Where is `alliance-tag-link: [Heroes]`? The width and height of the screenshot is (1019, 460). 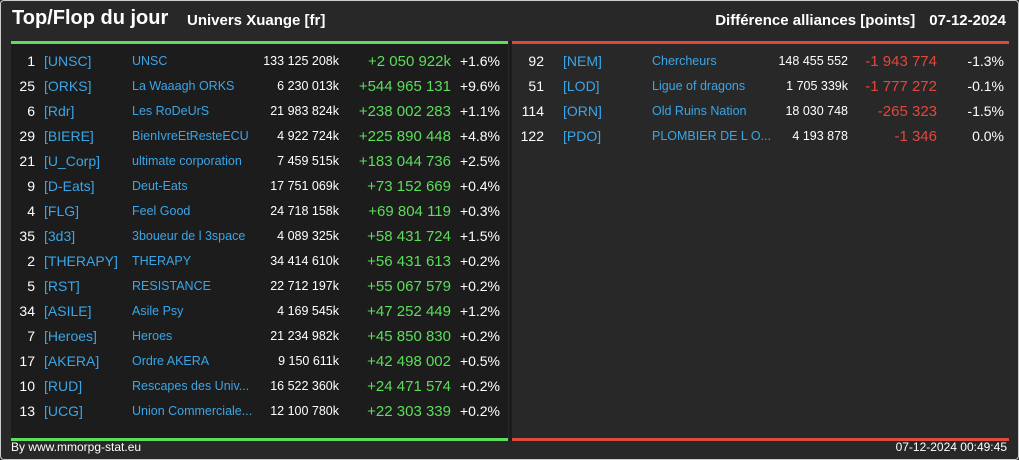
alliance-tag-link: [Heroes] is located at coordinates (70, 336).